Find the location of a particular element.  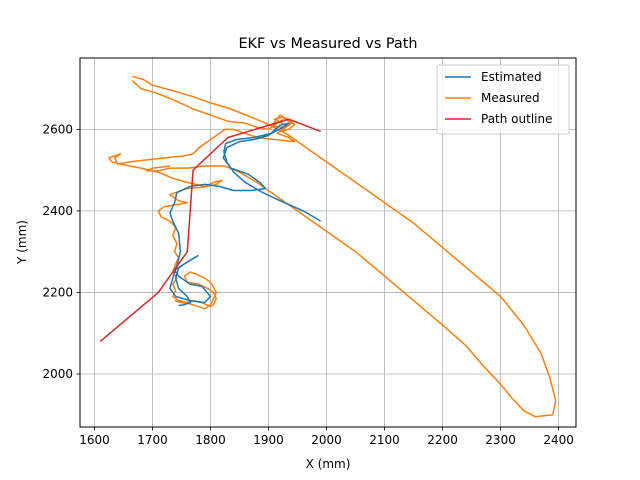

y-tick-label: 2600 is located at coordinates (57, 129).